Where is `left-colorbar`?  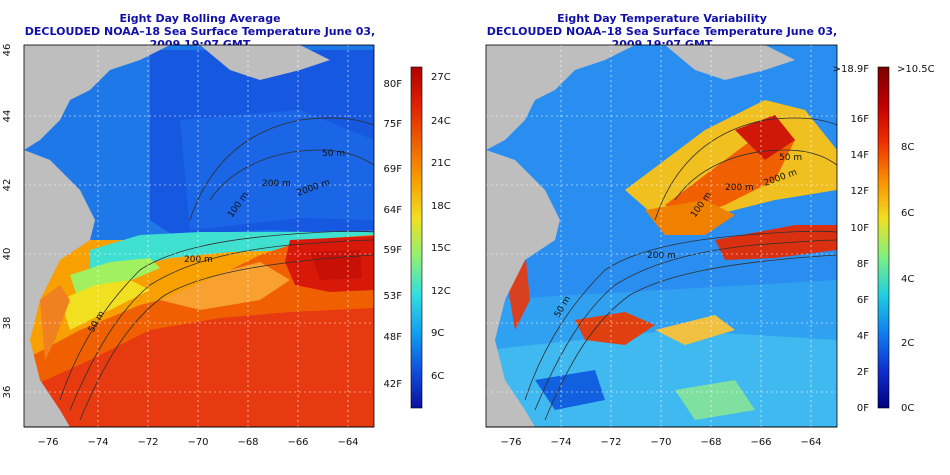 left-colorbar is located at coordinates (416, 237).